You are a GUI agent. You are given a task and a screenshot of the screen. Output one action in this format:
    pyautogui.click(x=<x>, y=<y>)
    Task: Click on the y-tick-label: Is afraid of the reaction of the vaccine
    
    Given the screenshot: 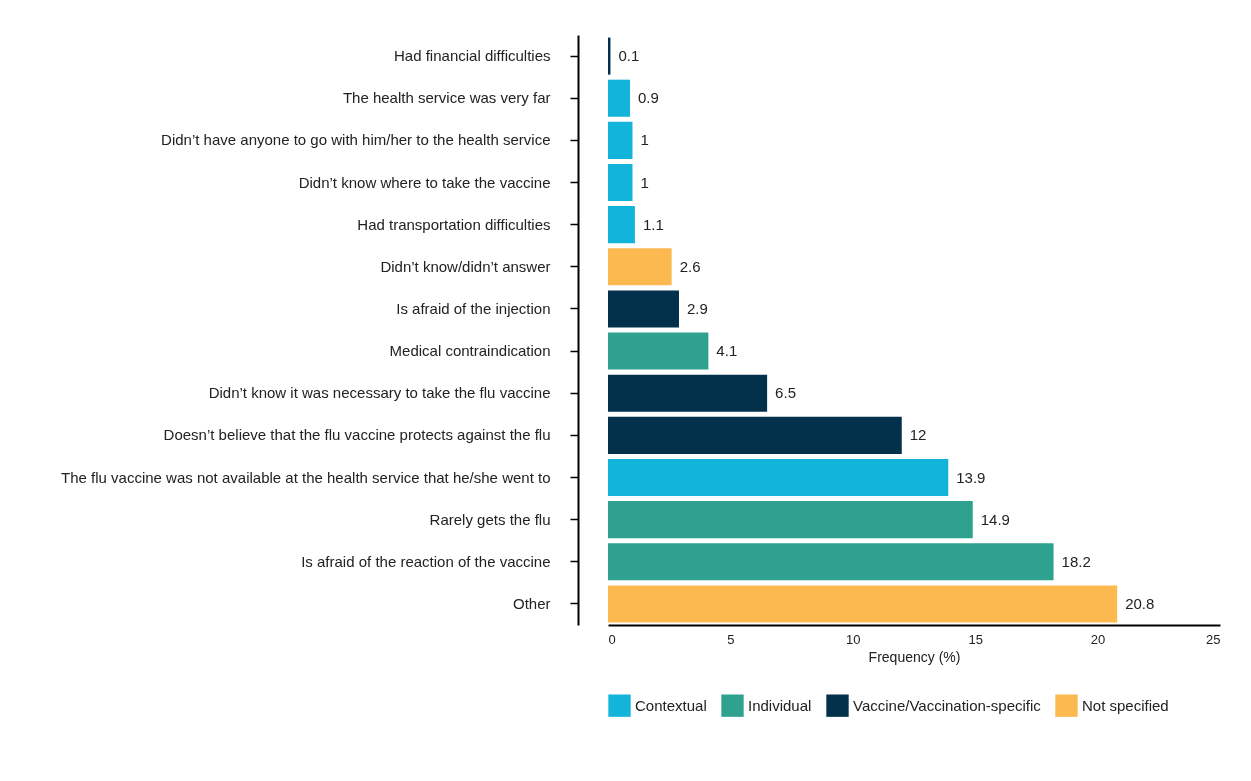 What is the action you would take?
    pyautogui.click(x=426, y=561)
    